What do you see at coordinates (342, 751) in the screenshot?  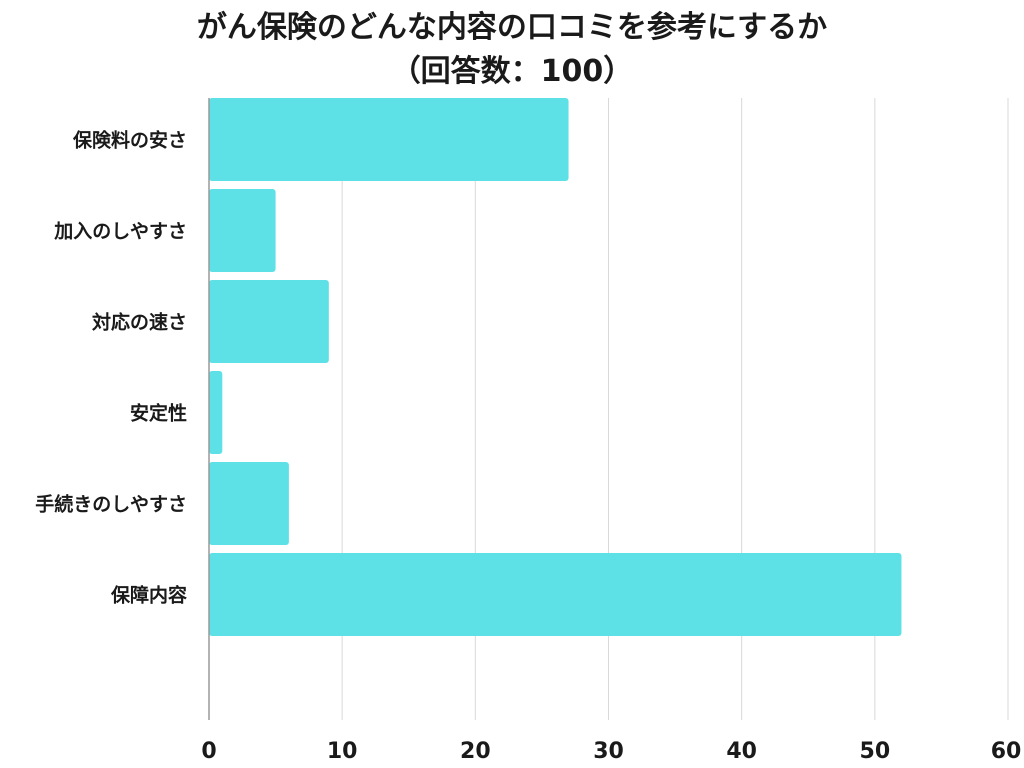 I see `x-tick-label-10: 10` at bounding box center [342, 751].